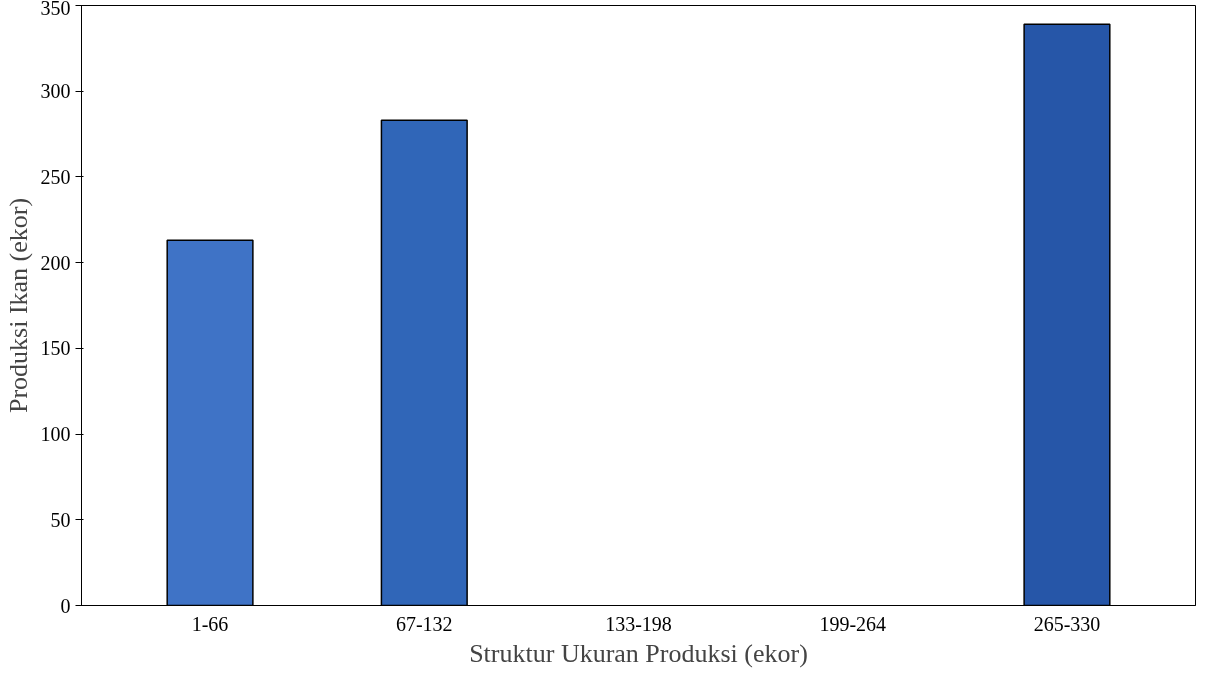 The image size is (1225, 684). Describe the element at coordinates (60, 519) in the screenshot. I see `y-tick-label: 50` at that location.